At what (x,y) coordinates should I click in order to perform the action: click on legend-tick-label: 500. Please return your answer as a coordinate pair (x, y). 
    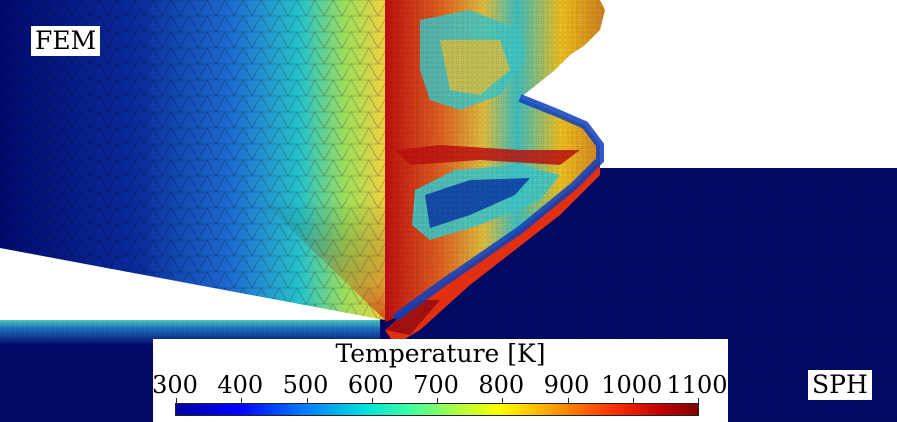
    Looking at the image, I should click on (305, 385).